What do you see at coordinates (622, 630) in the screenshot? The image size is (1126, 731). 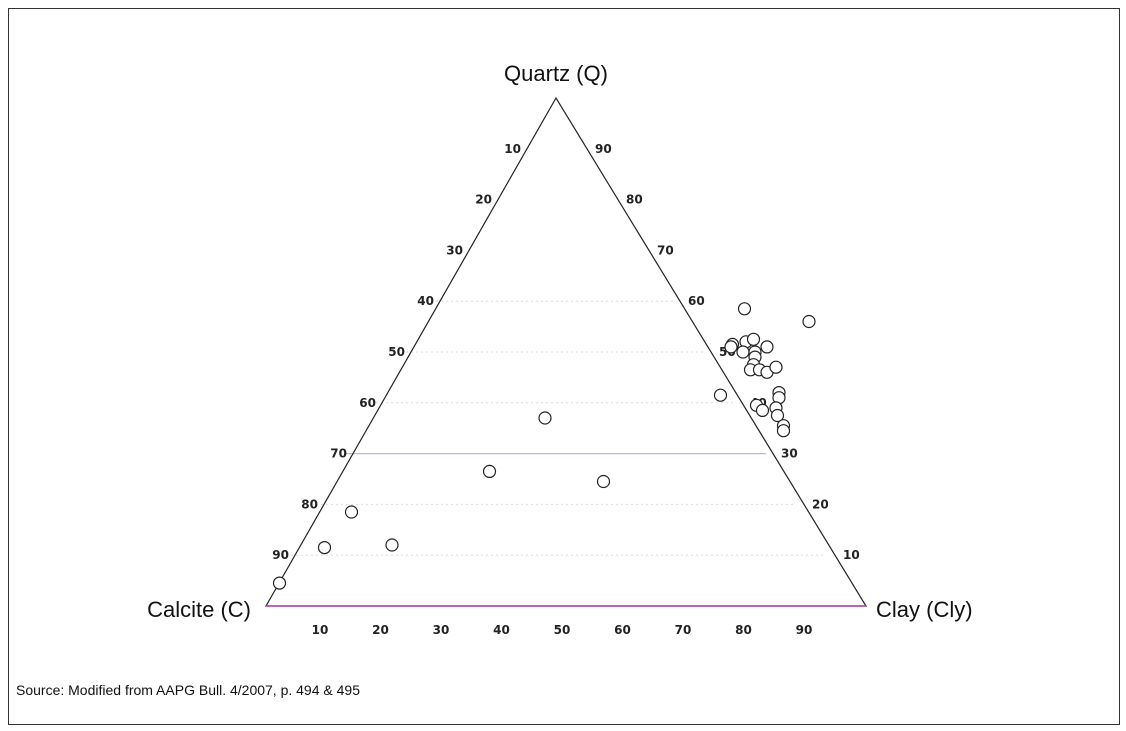 I see `tick-bottom-60: 60` at bounding box center [622, 630].